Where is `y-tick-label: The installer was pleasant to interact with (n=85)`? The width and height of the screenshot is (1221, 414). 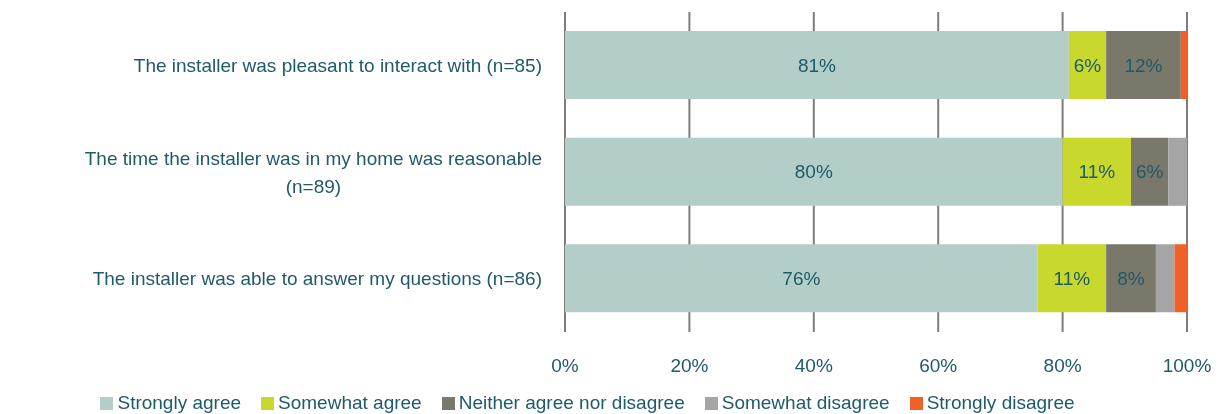 y-tick-label: The installer was pleasant to interact with (n=85) is located at coordinates (338, 65).